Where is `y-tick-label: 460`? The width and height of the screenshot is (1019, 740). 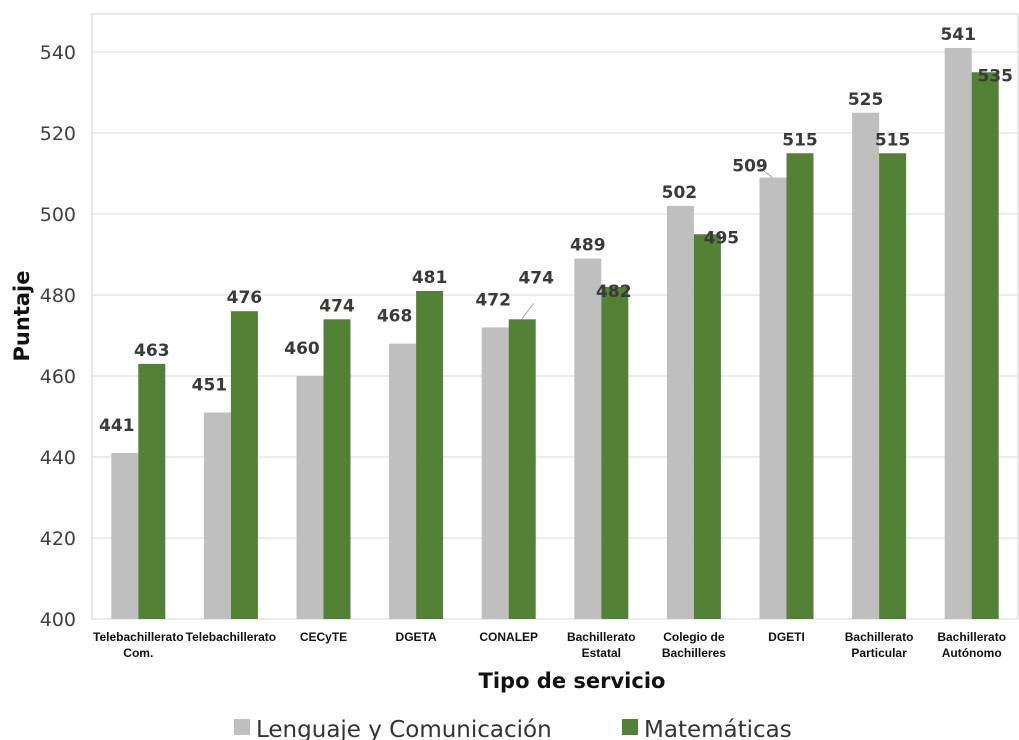 y-tick-label: 460 is located at coordinates (58, 377).